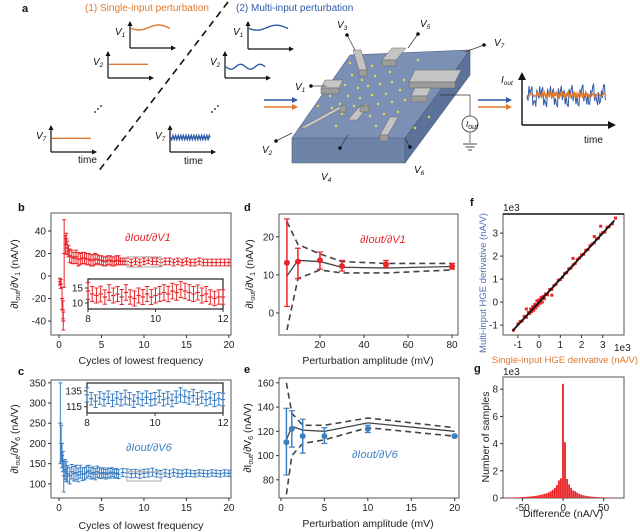  What do you see at coordinates (41, 232) in the screenshot?
I see `y-tick-label: 40` at bounding box center [41, 232].